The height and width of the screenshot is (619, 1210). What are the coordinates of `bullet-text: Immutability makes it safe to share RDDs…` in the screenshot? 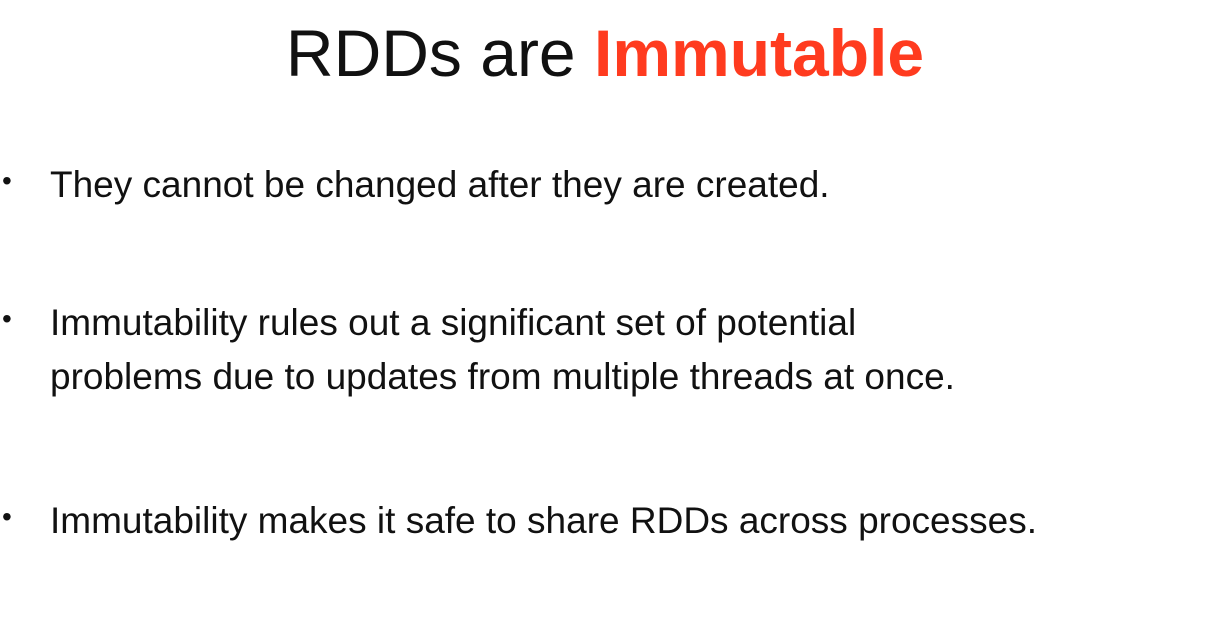 It's located at (625, 521).